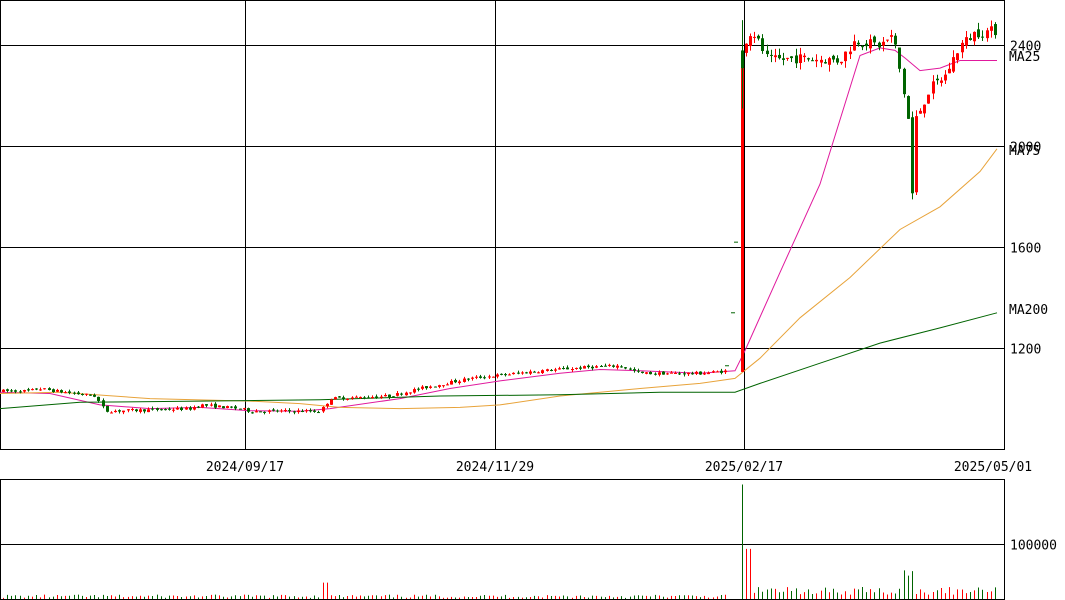  What do you see at coordinates (245, 467) in the screenshot?
I see `date-tick-label: 2024/09/17` at bounding box center [245, 467].